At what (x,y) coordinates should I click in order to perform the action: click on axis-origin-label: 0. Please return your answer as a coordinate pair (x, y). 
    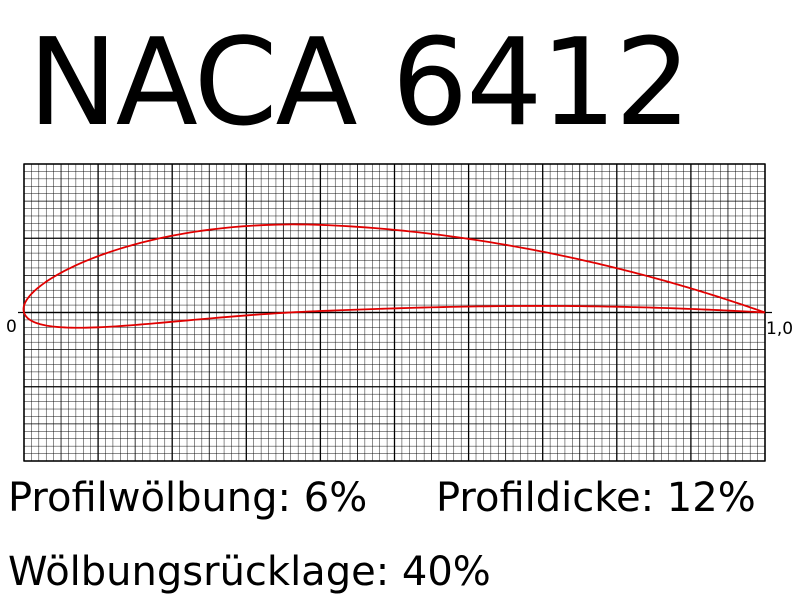
    Looking at the image, I should click on (11, 327).